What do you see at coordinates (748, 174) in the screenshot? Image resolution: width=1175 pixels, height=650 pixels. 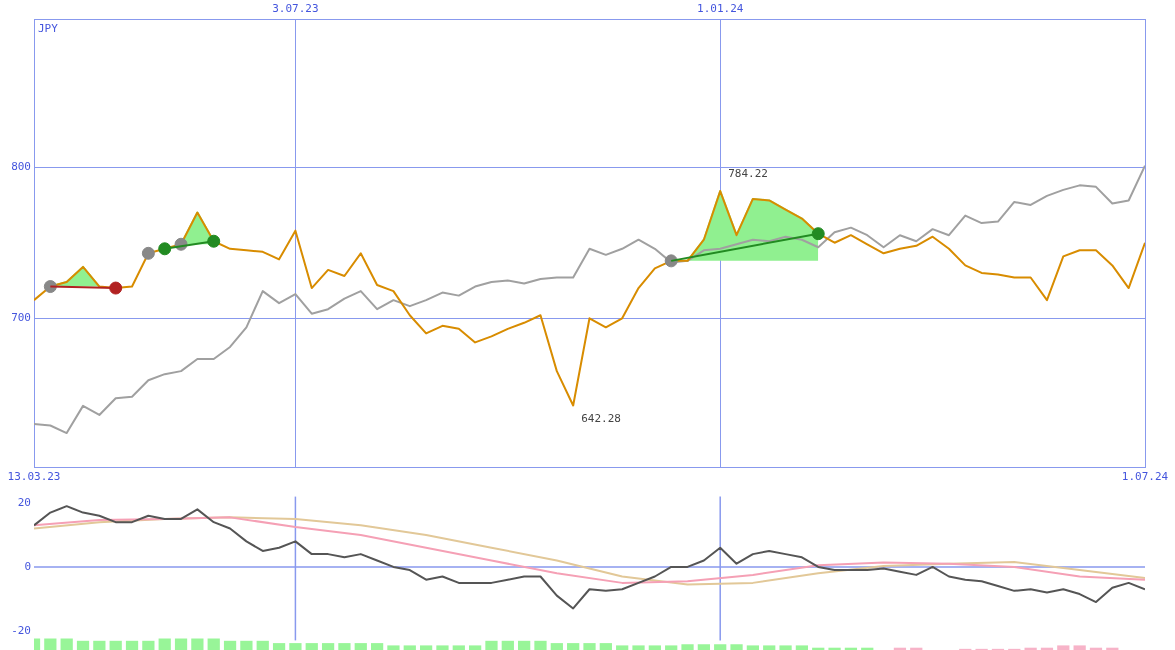 I see `annotation: 784.22` at bounding box center [748, 174].